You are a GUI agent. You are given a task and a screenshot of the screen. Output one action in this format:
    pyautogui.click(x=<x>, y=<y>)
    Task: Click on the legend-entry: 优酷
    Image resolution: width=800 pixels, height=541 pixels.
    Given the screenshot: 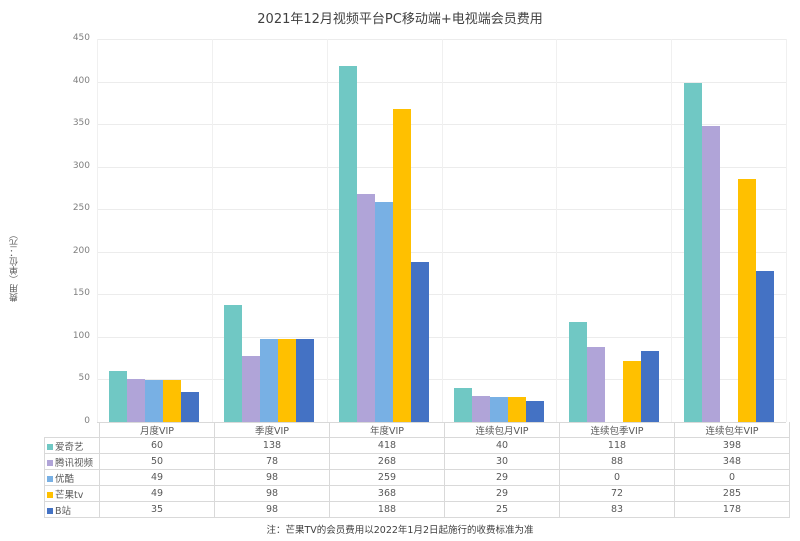 What is the action you would take?
    pyautogui.click(x=72, y=477)
    